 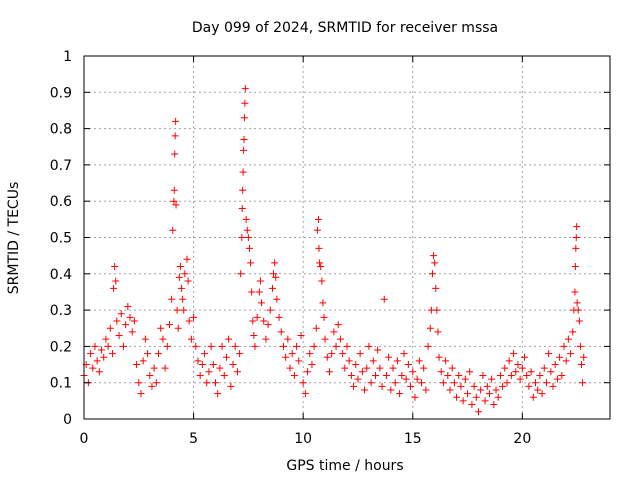 What do you see at coordinates (61, 239) in the screenshot?
I see `y-tick-label: 0.5` at bounding box center [61, 239].